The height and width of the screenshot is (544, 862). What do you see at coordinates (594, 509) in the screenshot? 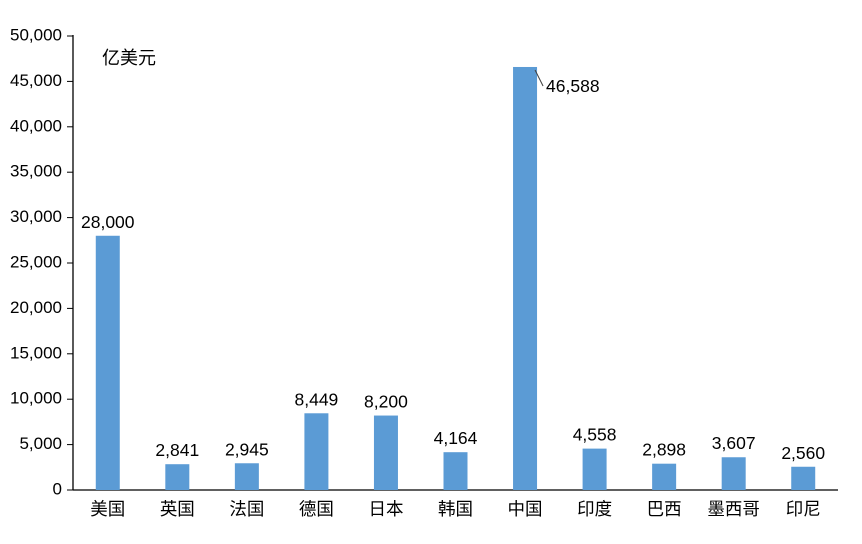
I see `category-label: 印度` at bounding box center [594, 509].